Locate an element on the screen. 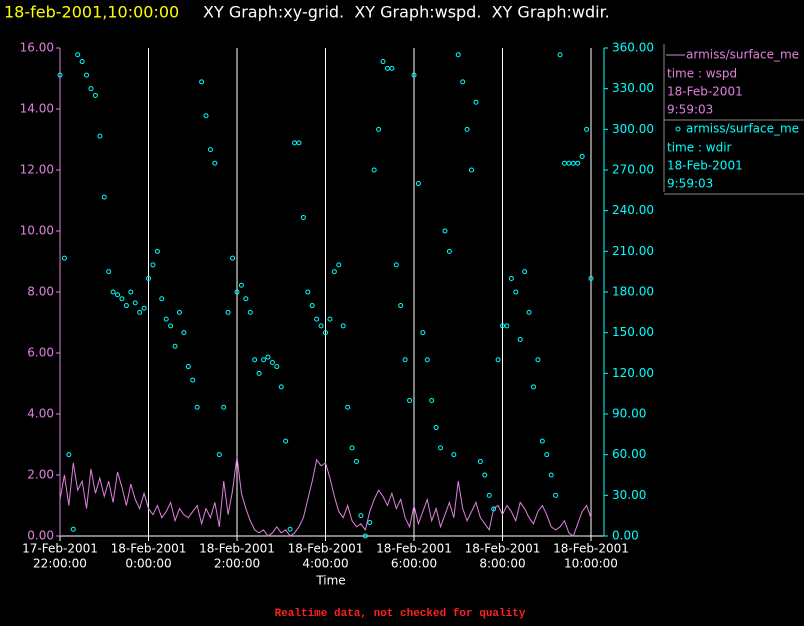 This screenshot has width=804, height=626. y2-tick-label: 240.00 is located at coordinates (633, 210).